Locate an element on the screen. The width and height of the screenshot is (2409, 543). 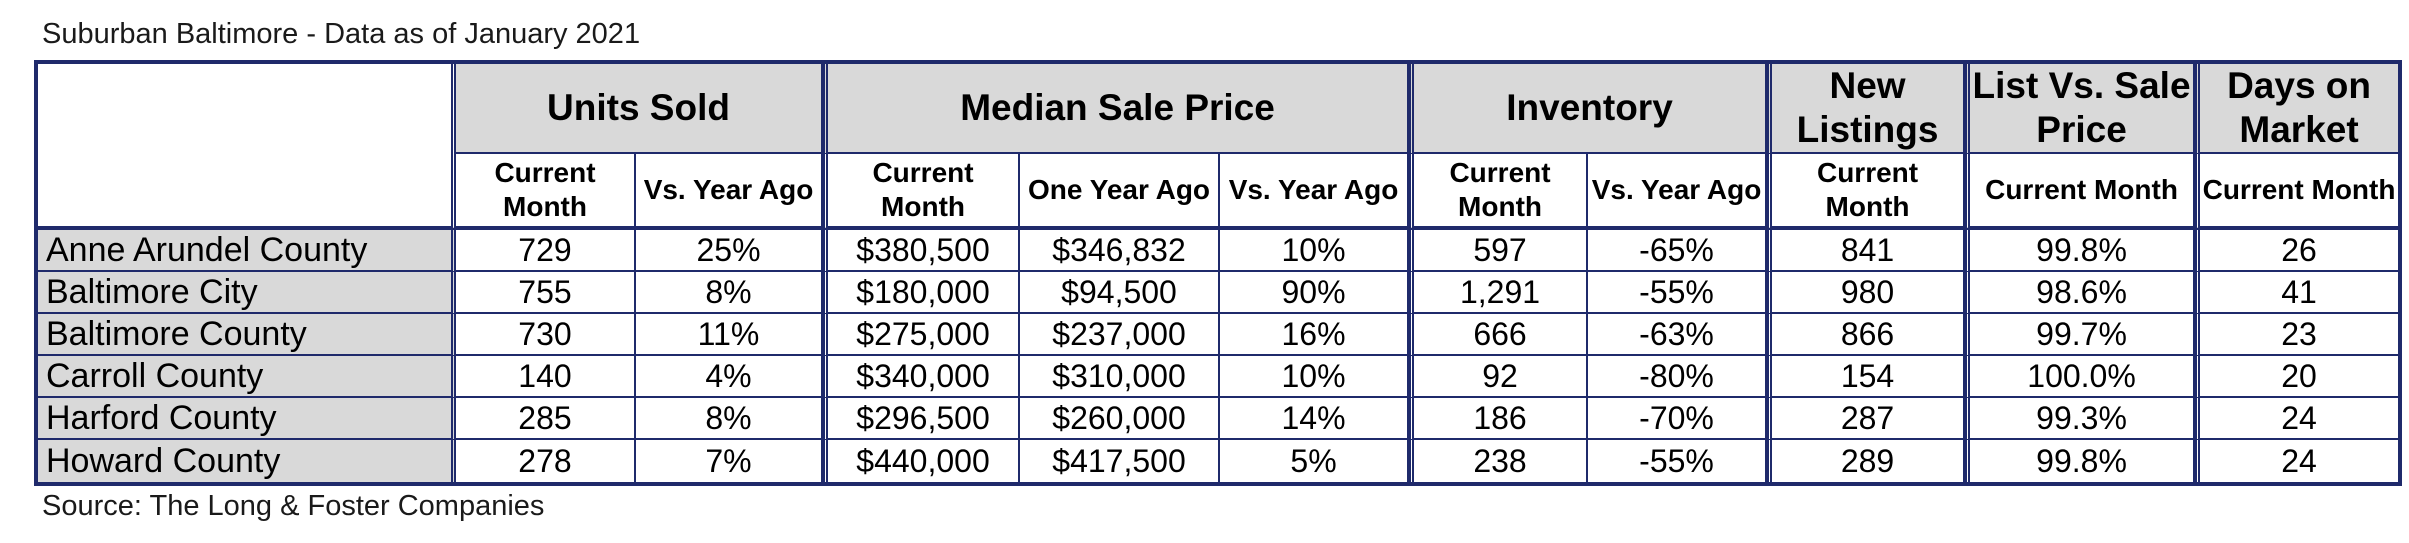
price-one-year-ago-cell: $260,000 is located at coordinates (1120, 419).